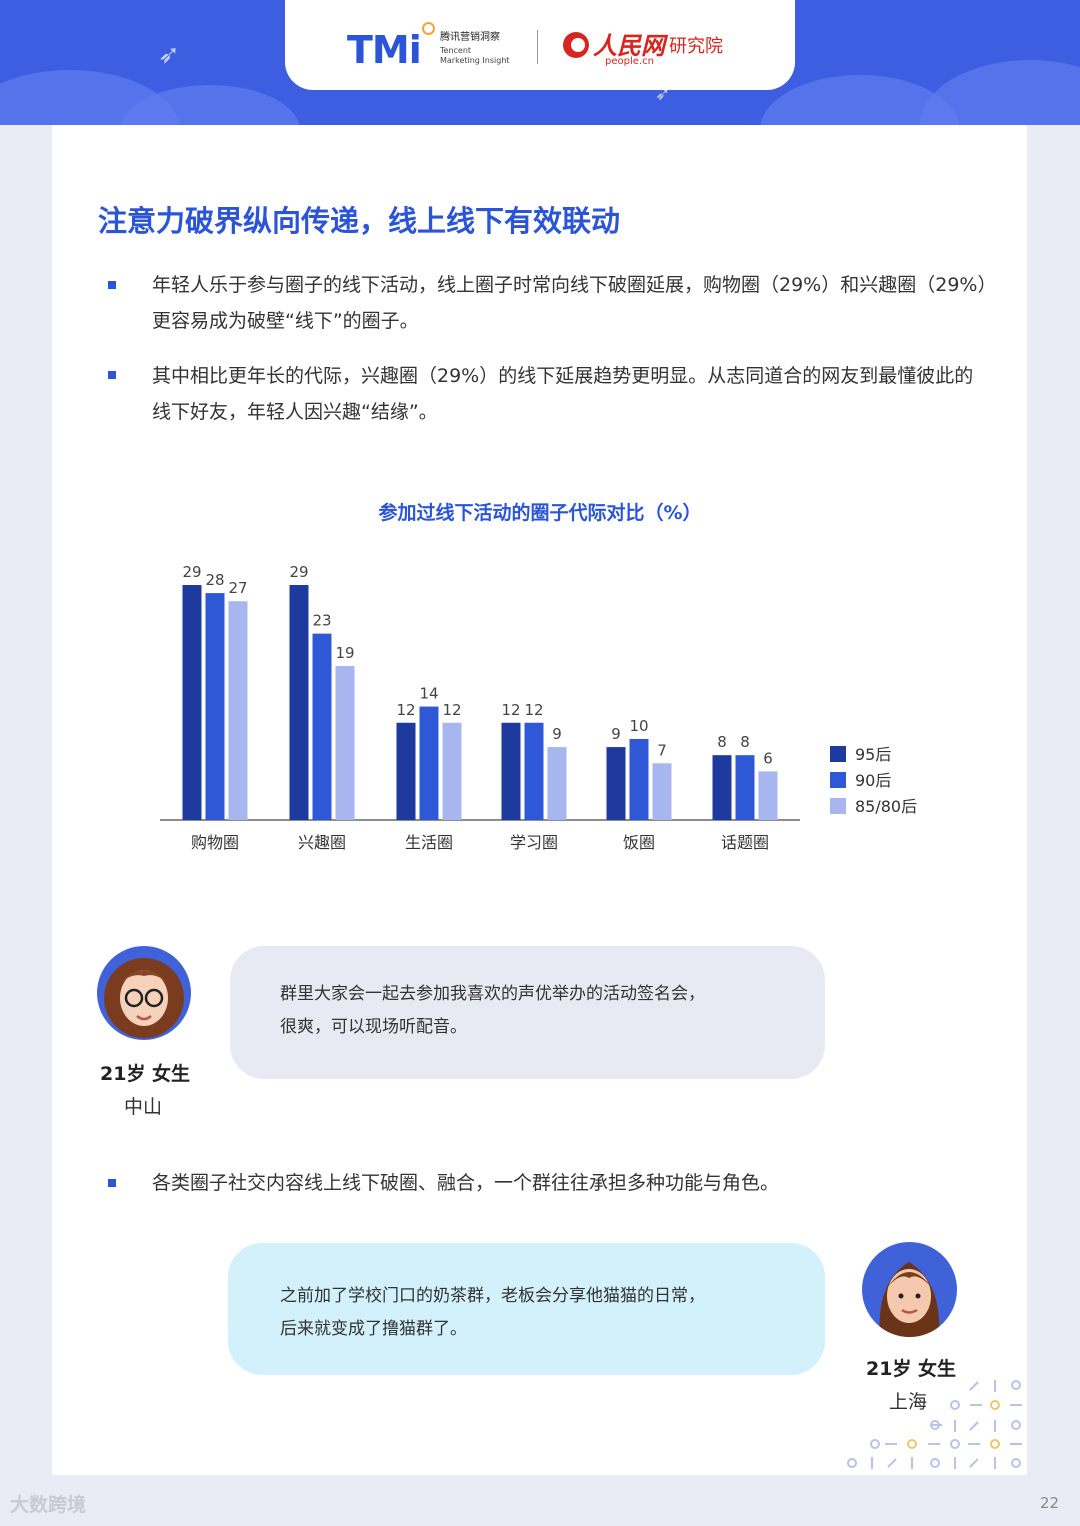 This screenshot has height=1526, width=1080. Describe the element at coordinates (475, 55) in the screenshot. I see `tmi-logo-en: Tencent Marketing Insight` at that location.